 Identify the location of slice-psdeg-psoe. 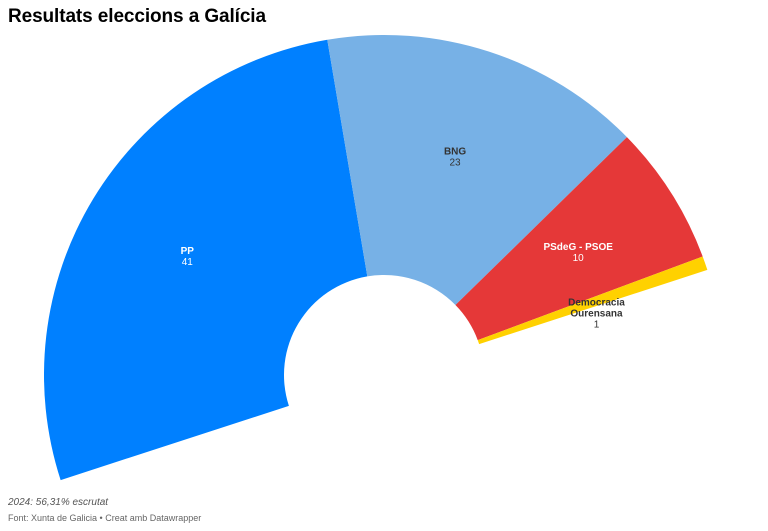
(579, 239).